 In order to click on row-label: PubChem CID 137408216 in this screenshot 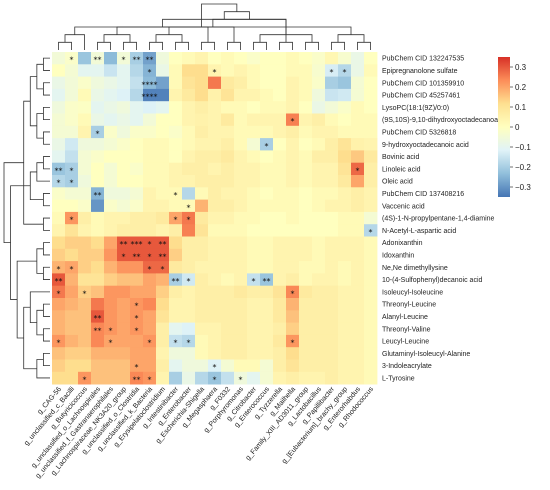, I will do `click(423, 194)`.